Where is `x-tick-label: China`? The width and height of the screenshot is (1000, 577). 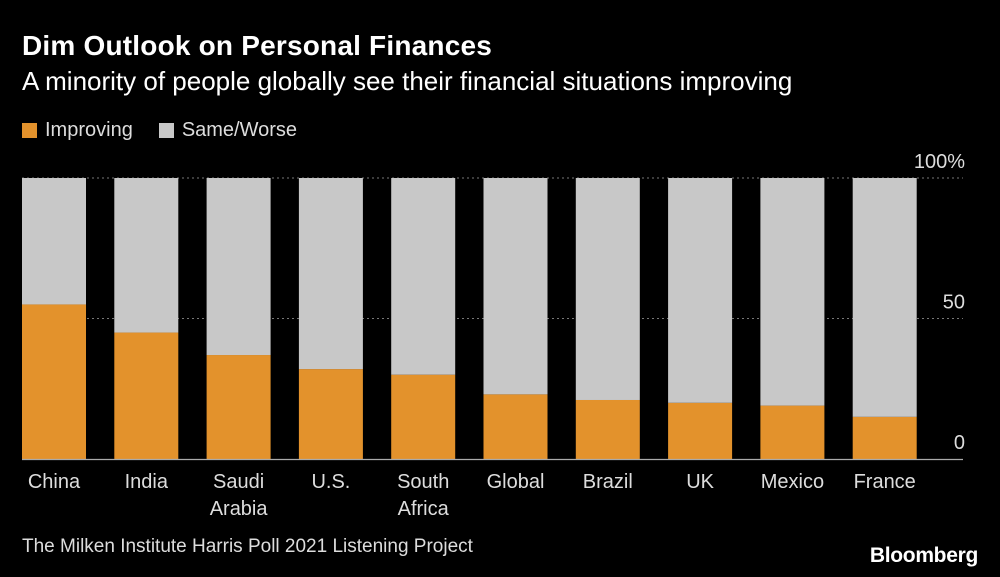 x-tick-label: China is located at coordinates (54, 482).